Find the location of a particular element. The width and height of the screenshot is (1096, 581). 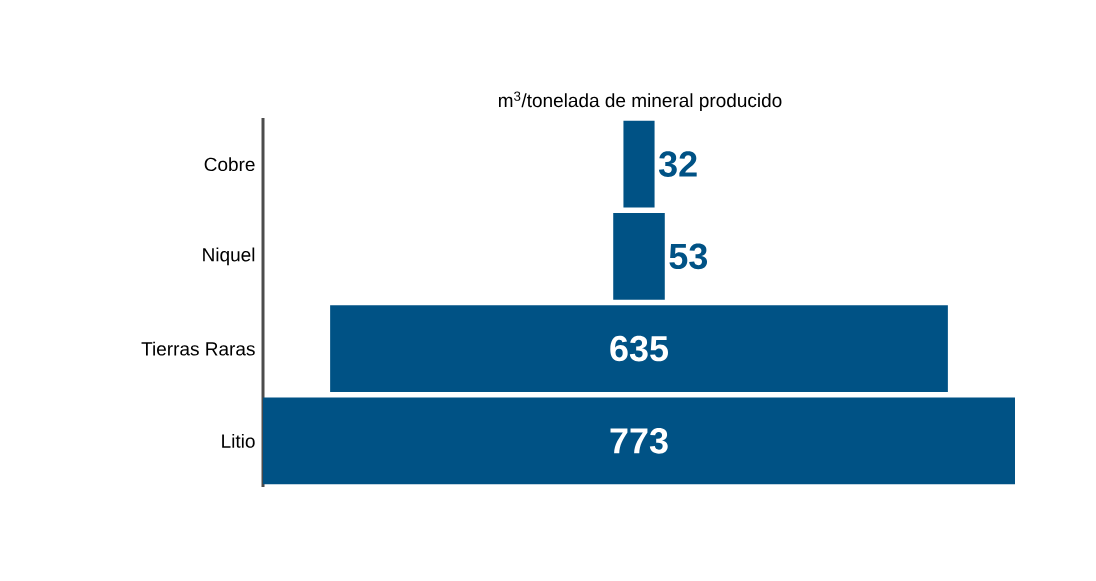

data-label: 32 is located at coordinates (677, 164).